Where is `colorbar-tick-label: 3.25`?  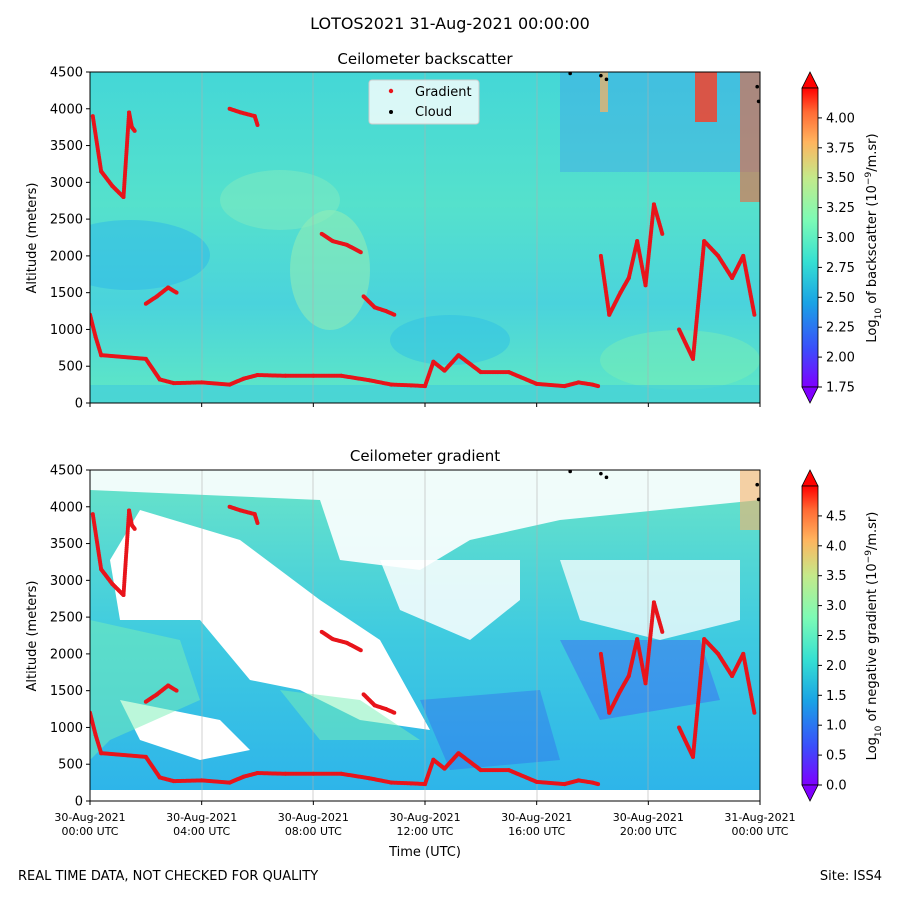
colorbar-tick-label: 3.25 is located at coordinates (840, 208).